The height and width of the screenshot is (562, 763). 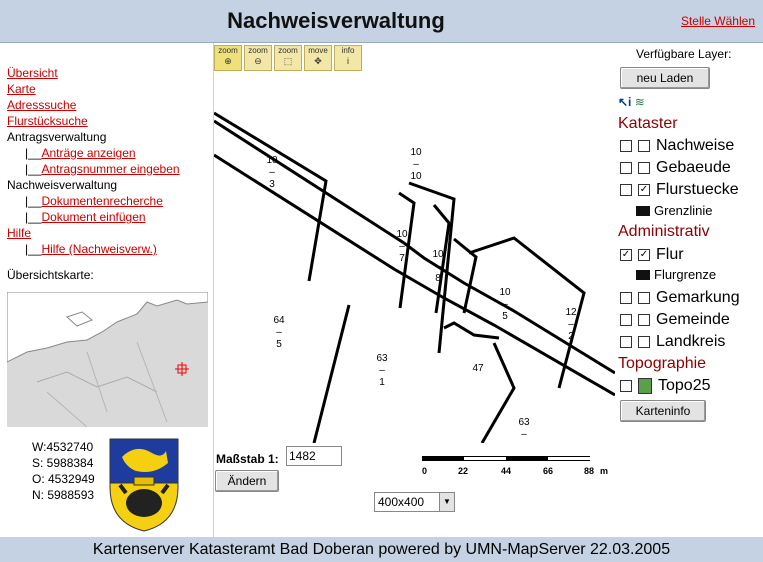 What do you see at coordinates (644, 146) in the screenshot?
I see `checkbox-nachweise-visible` at bounding box center [644, 146].